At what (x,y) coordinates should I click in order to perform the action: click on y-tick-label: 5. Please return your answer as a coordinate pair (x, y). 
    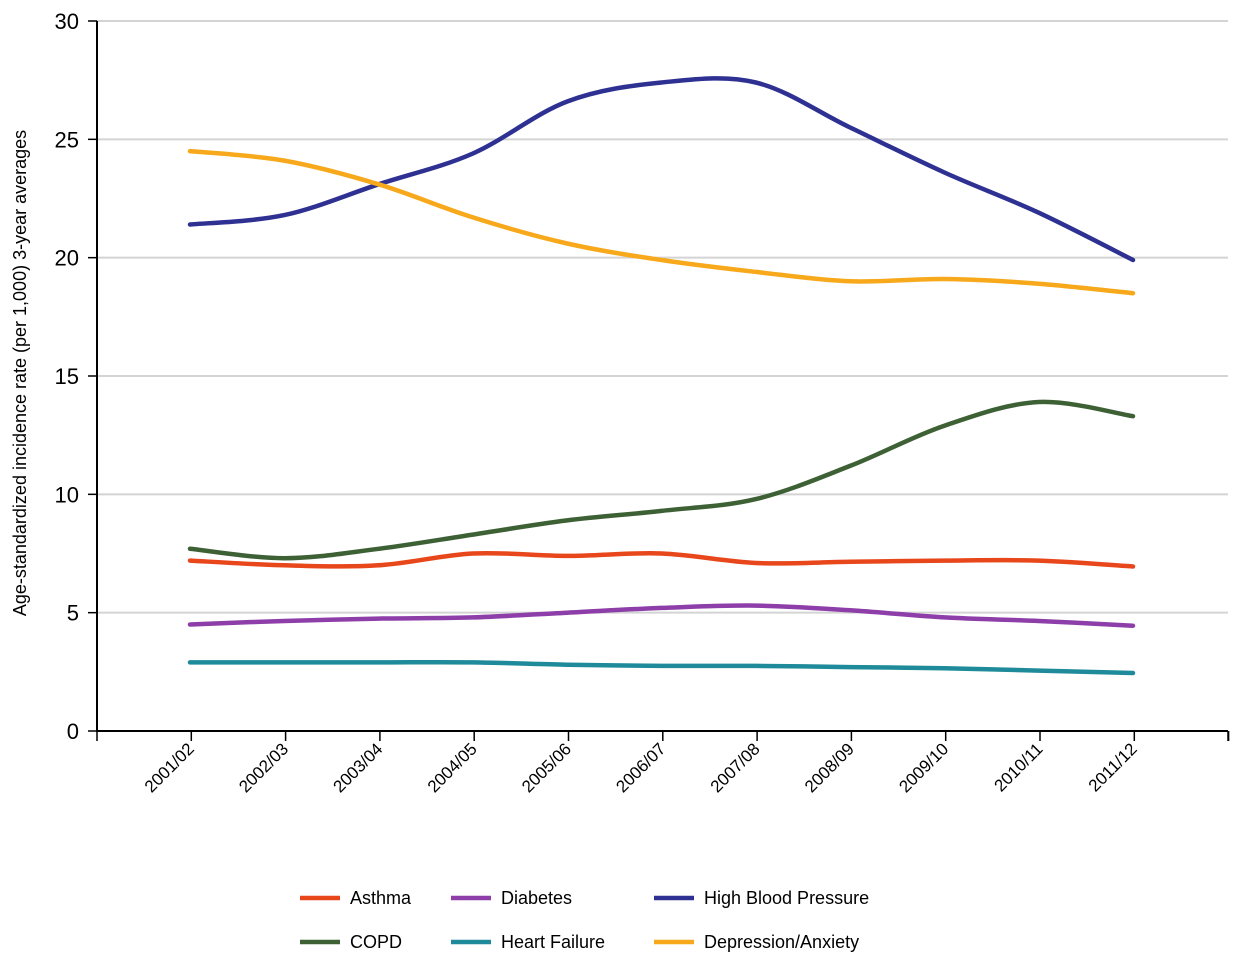
    Looking at the image, I should click on (73, 613).